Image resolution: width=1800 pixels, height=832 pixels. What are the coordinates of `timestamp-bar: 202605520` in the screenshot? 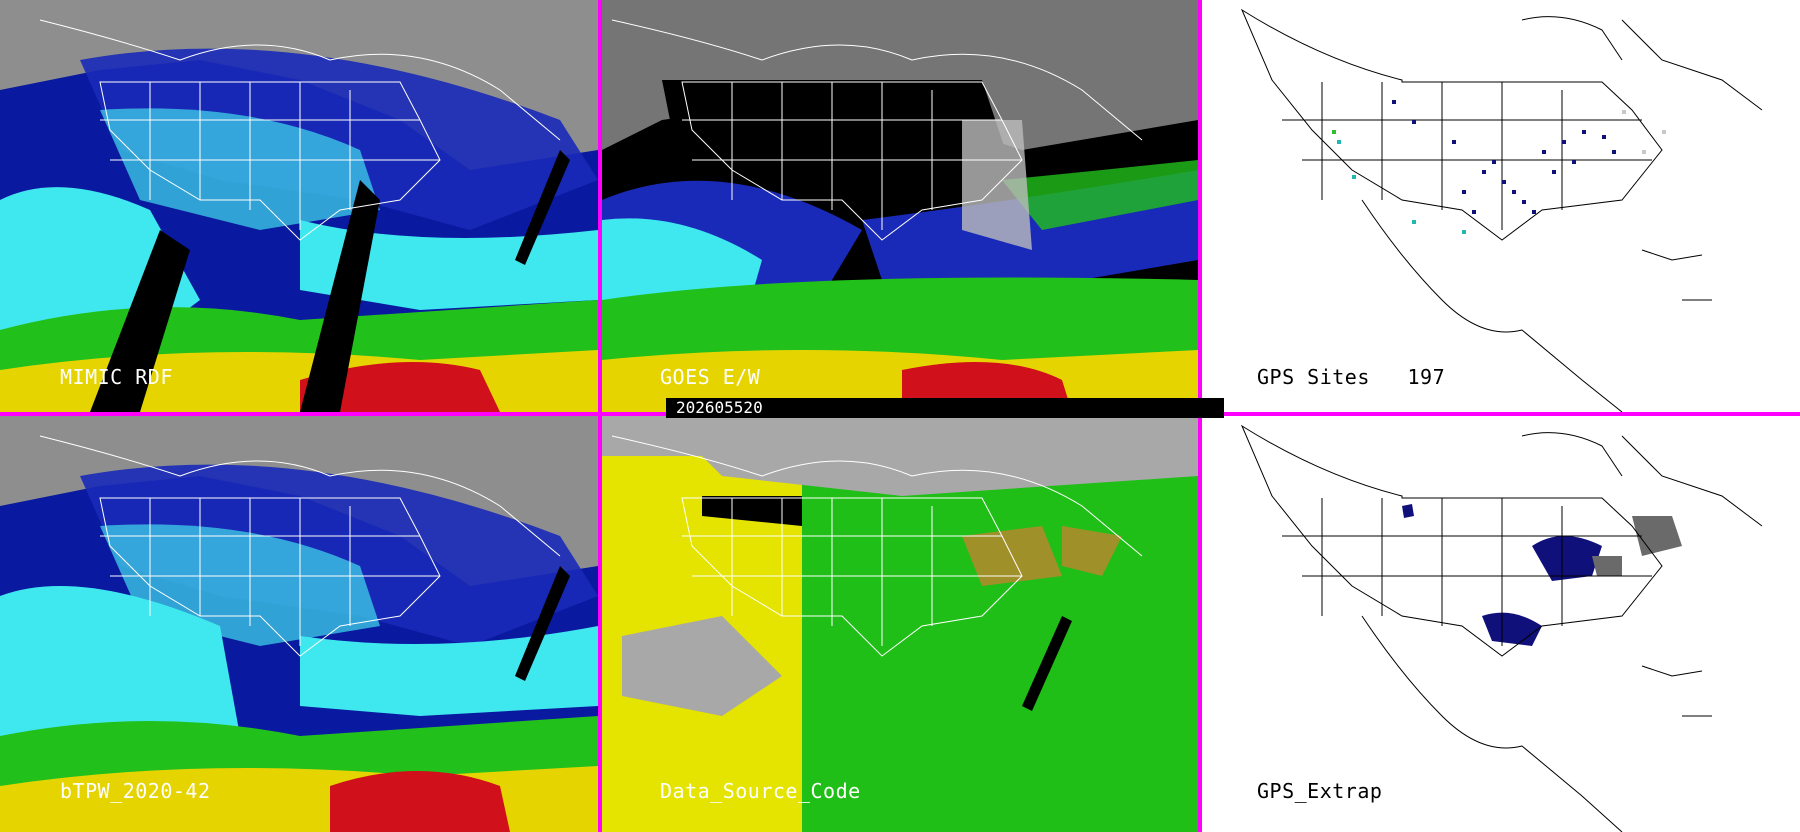 It's located at (945, 408).